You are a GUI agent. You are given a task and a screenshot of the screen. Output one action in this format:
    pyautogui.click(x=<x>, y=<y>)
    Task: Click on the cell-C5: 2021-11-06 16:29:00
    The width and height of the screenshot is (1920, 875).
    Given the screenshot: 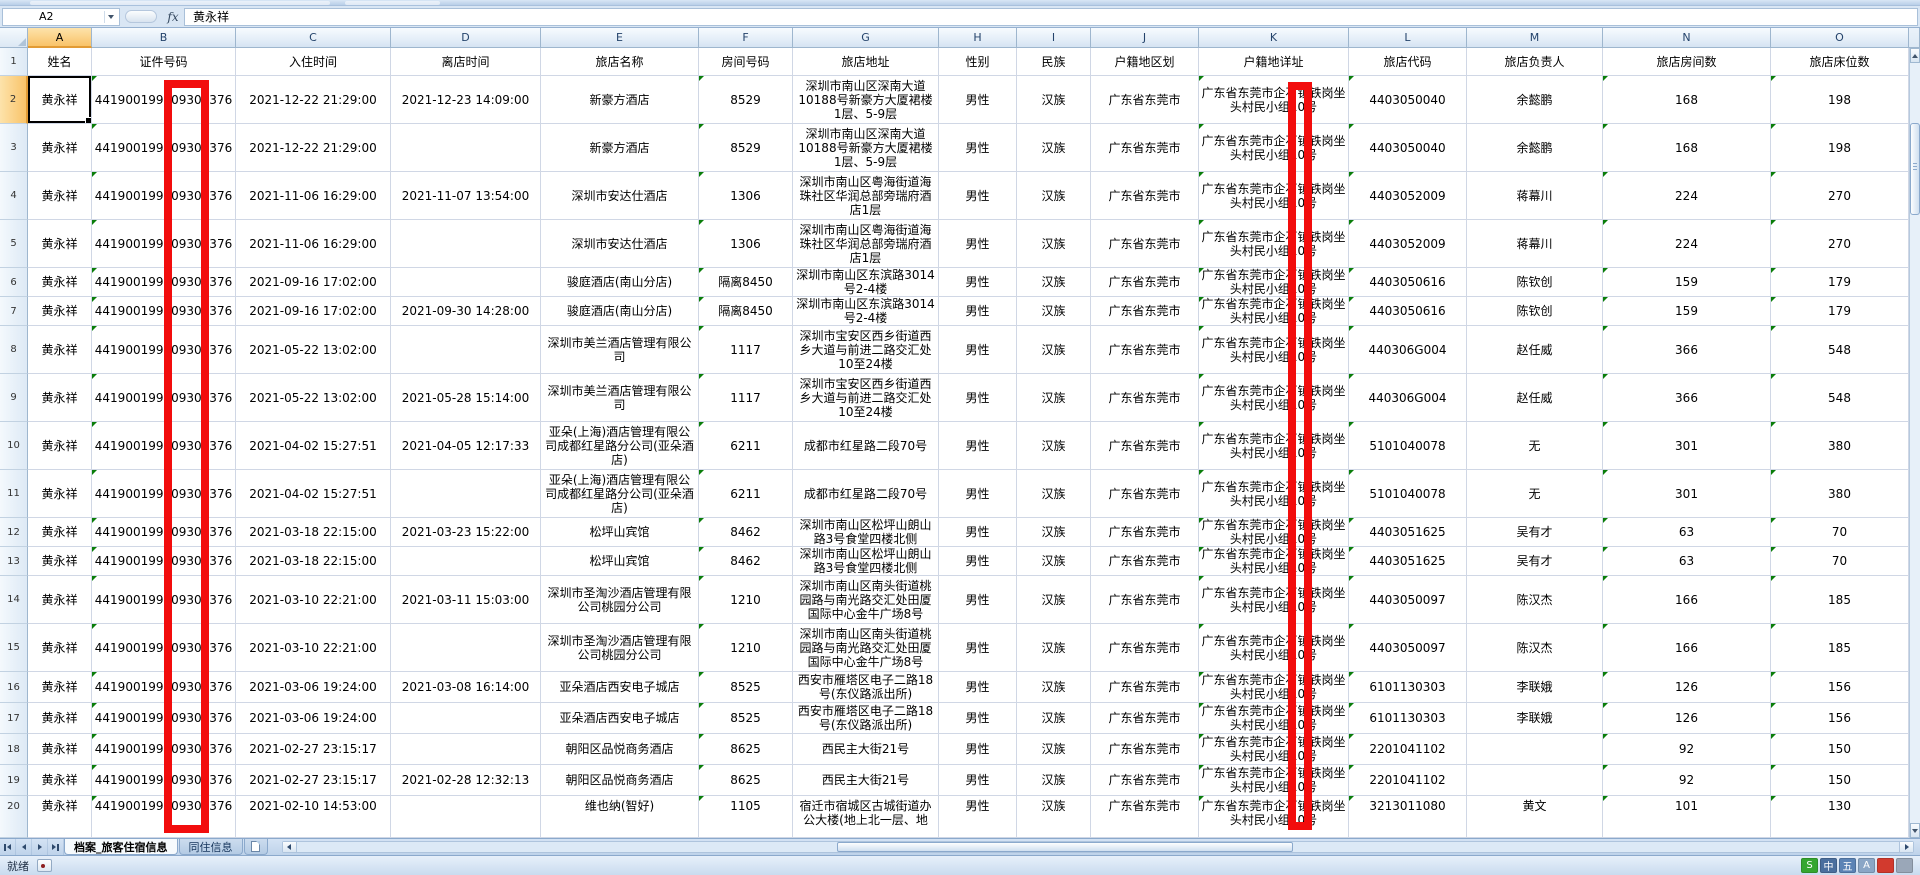 What is the action you would take?
    pyautogui.click(x=313, y=244)
    